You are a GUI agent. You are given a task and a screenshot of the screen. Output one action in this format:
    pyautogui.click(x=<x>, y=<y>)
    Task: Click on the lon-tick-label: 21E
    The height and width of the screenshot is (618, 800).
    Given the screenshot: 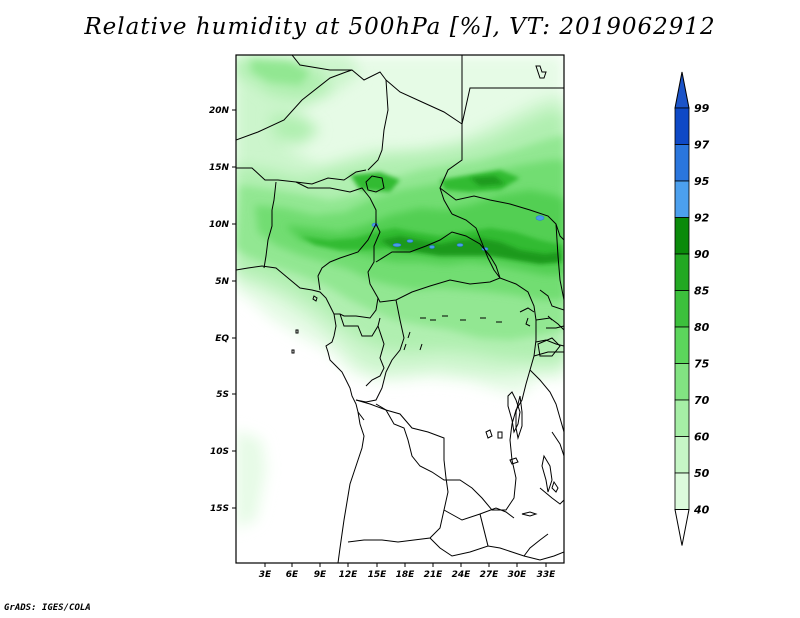 What is the action you would take?
    pyautogui.click(x=434, y=575)
    